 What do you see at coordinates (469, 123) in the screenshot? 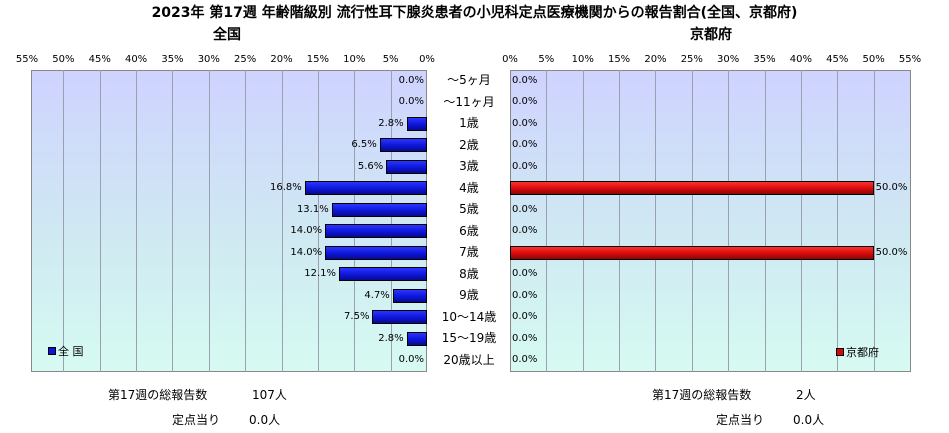
I see `category-label: 1歳` at bounding box center [469, 123].